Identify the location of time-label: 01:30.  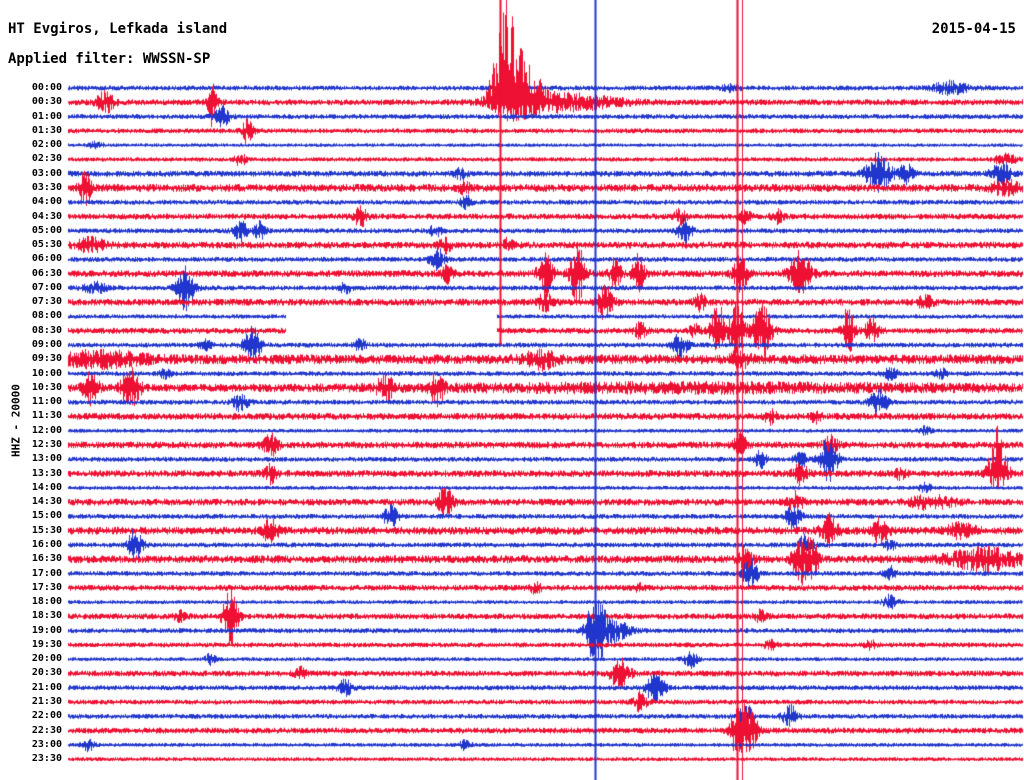
(46, 130).